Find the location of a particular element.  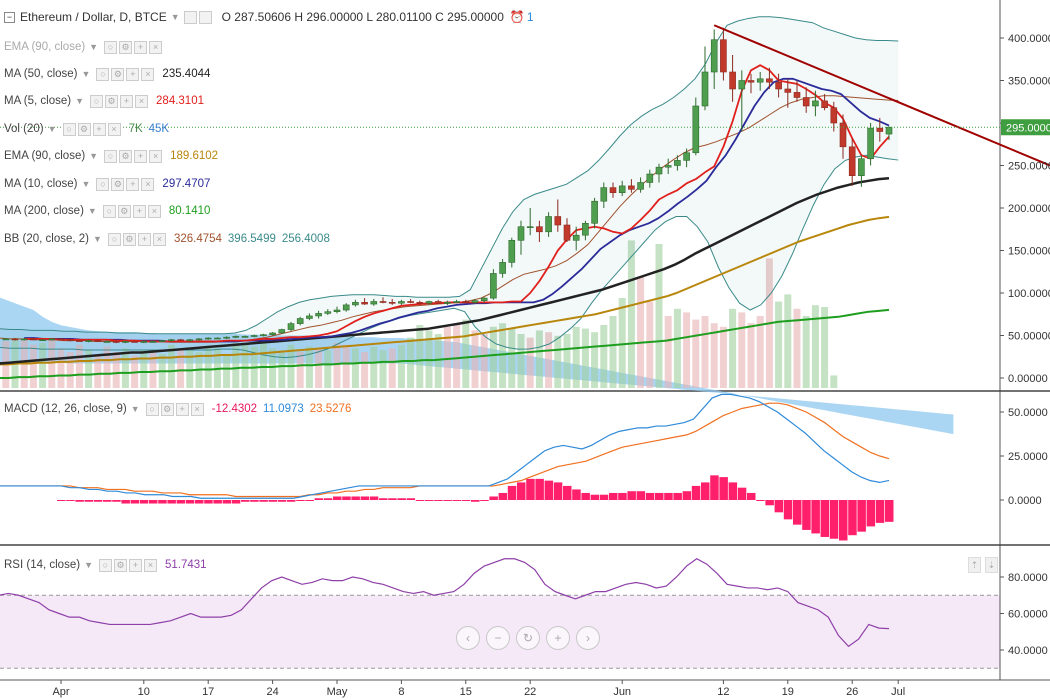

legend-row: MA (5, close) ▼ ○ ⚙ + × 284.3101 is located at coordinates (107, 101).